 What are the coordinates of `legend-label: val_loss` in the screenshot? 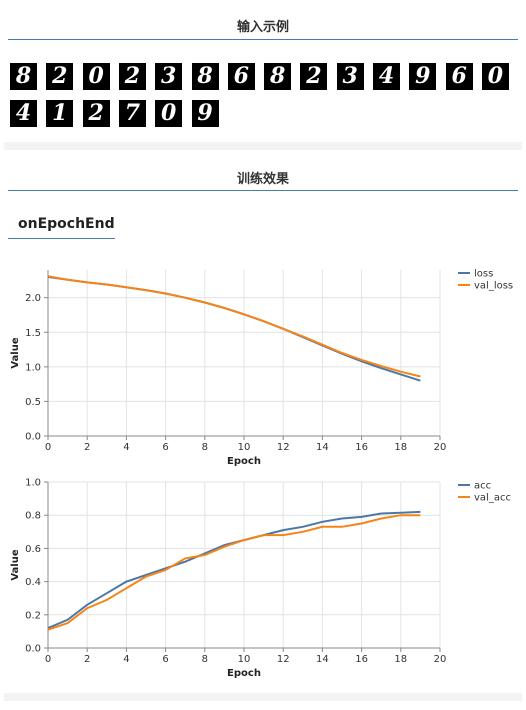 It's located at (493, 286).